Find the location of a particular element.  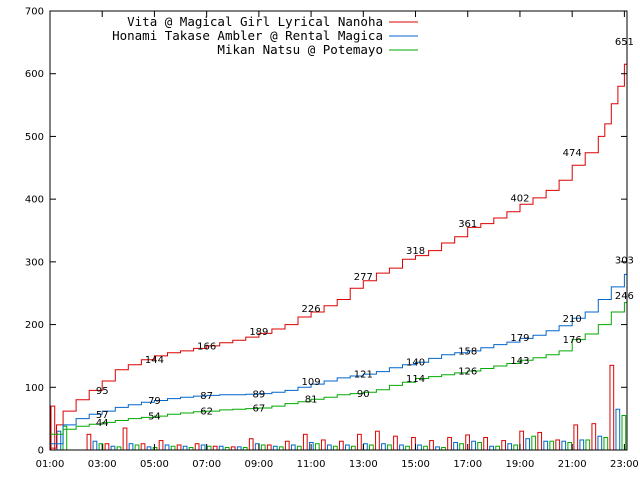

y-tick-label: 400 is located at coordinates (34, 200).